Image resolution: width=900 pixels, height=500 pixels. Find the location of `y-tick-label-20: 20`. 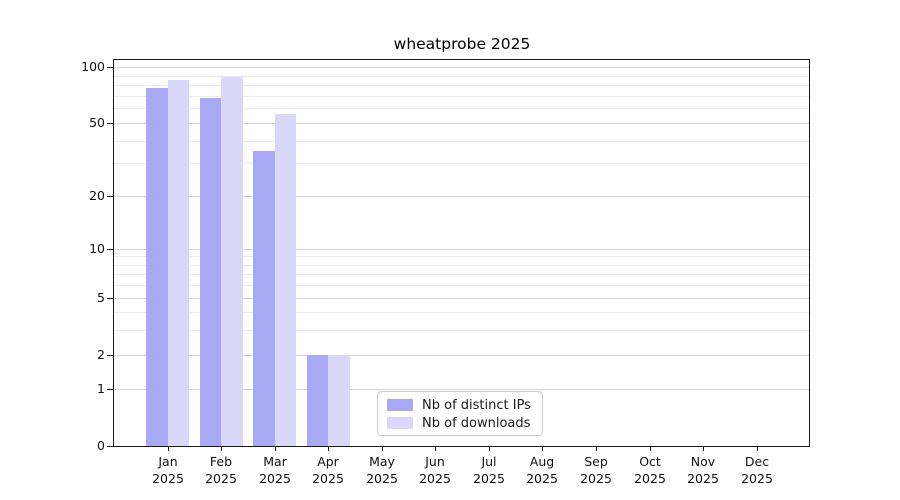

y-tick-label-20: 20 is located at coordinates (97, 195).